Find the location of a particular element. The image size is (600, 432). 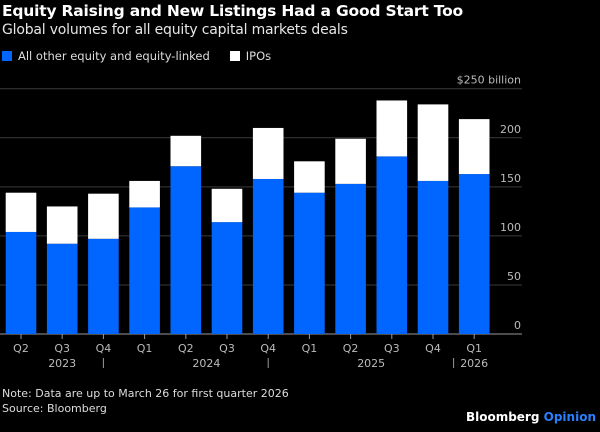

year-label: 2026 is located at coordinates (474, 363).